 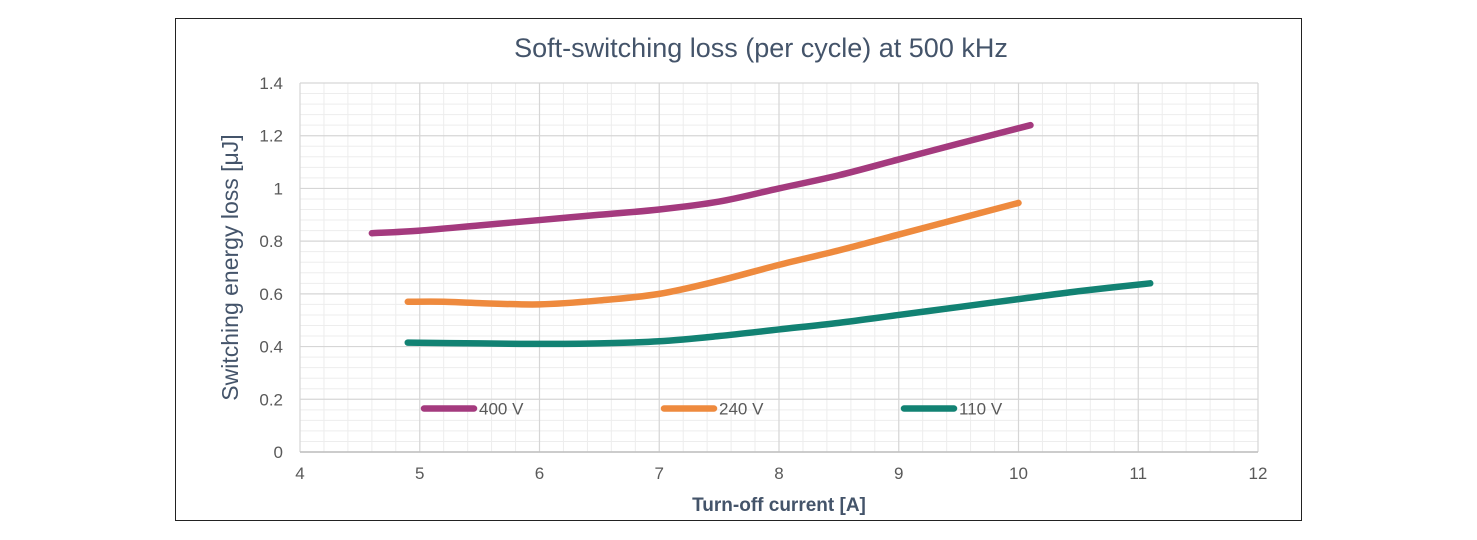 What do you see at coordinates (779, 505) in the screenshot?
I see `x-axis-label: Turn-off current [A]` at bounding box center [779, 505].